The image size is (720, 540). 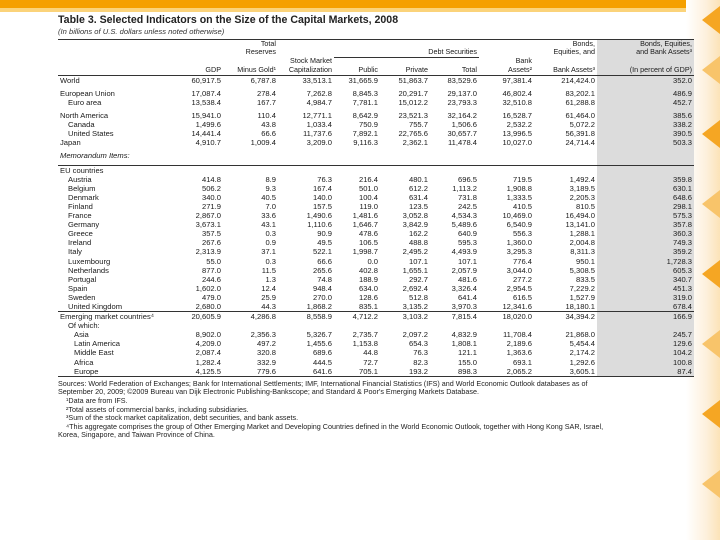 I want to click on table-cell: 755.7, so click(x=418, y=125).